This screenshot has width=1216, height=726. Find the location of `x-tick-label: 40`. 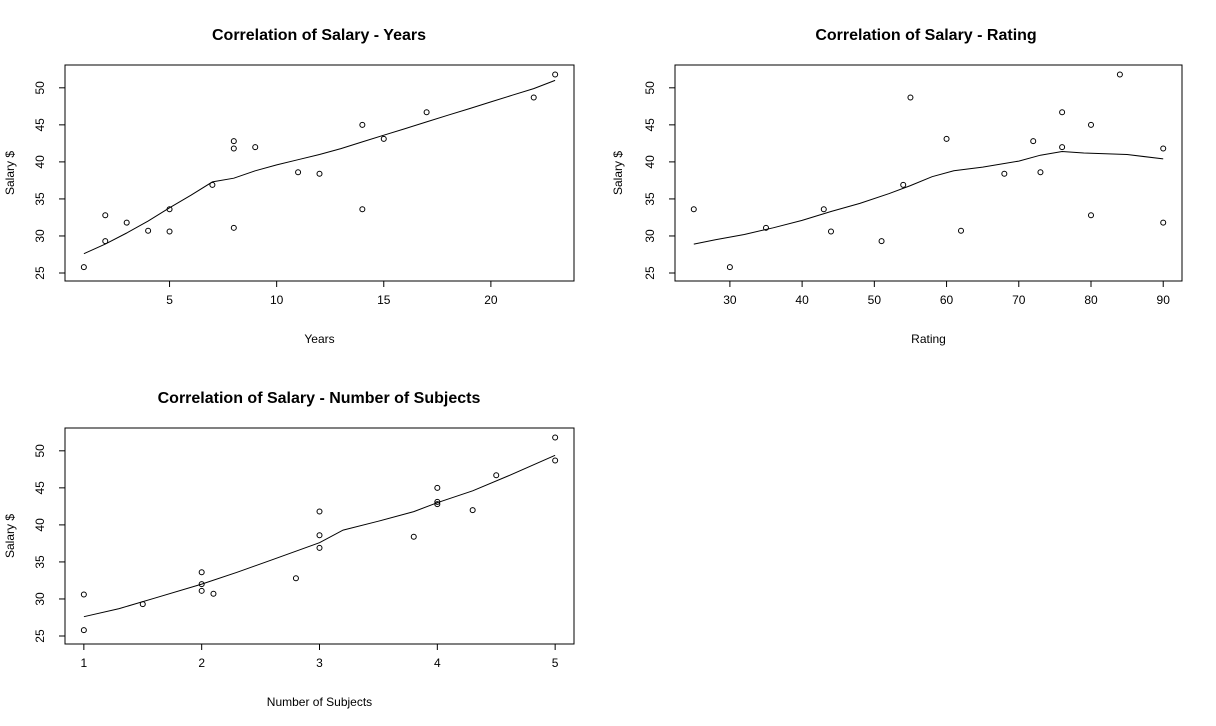

x-tick-label: 40 is located at coordinates (802, 300).